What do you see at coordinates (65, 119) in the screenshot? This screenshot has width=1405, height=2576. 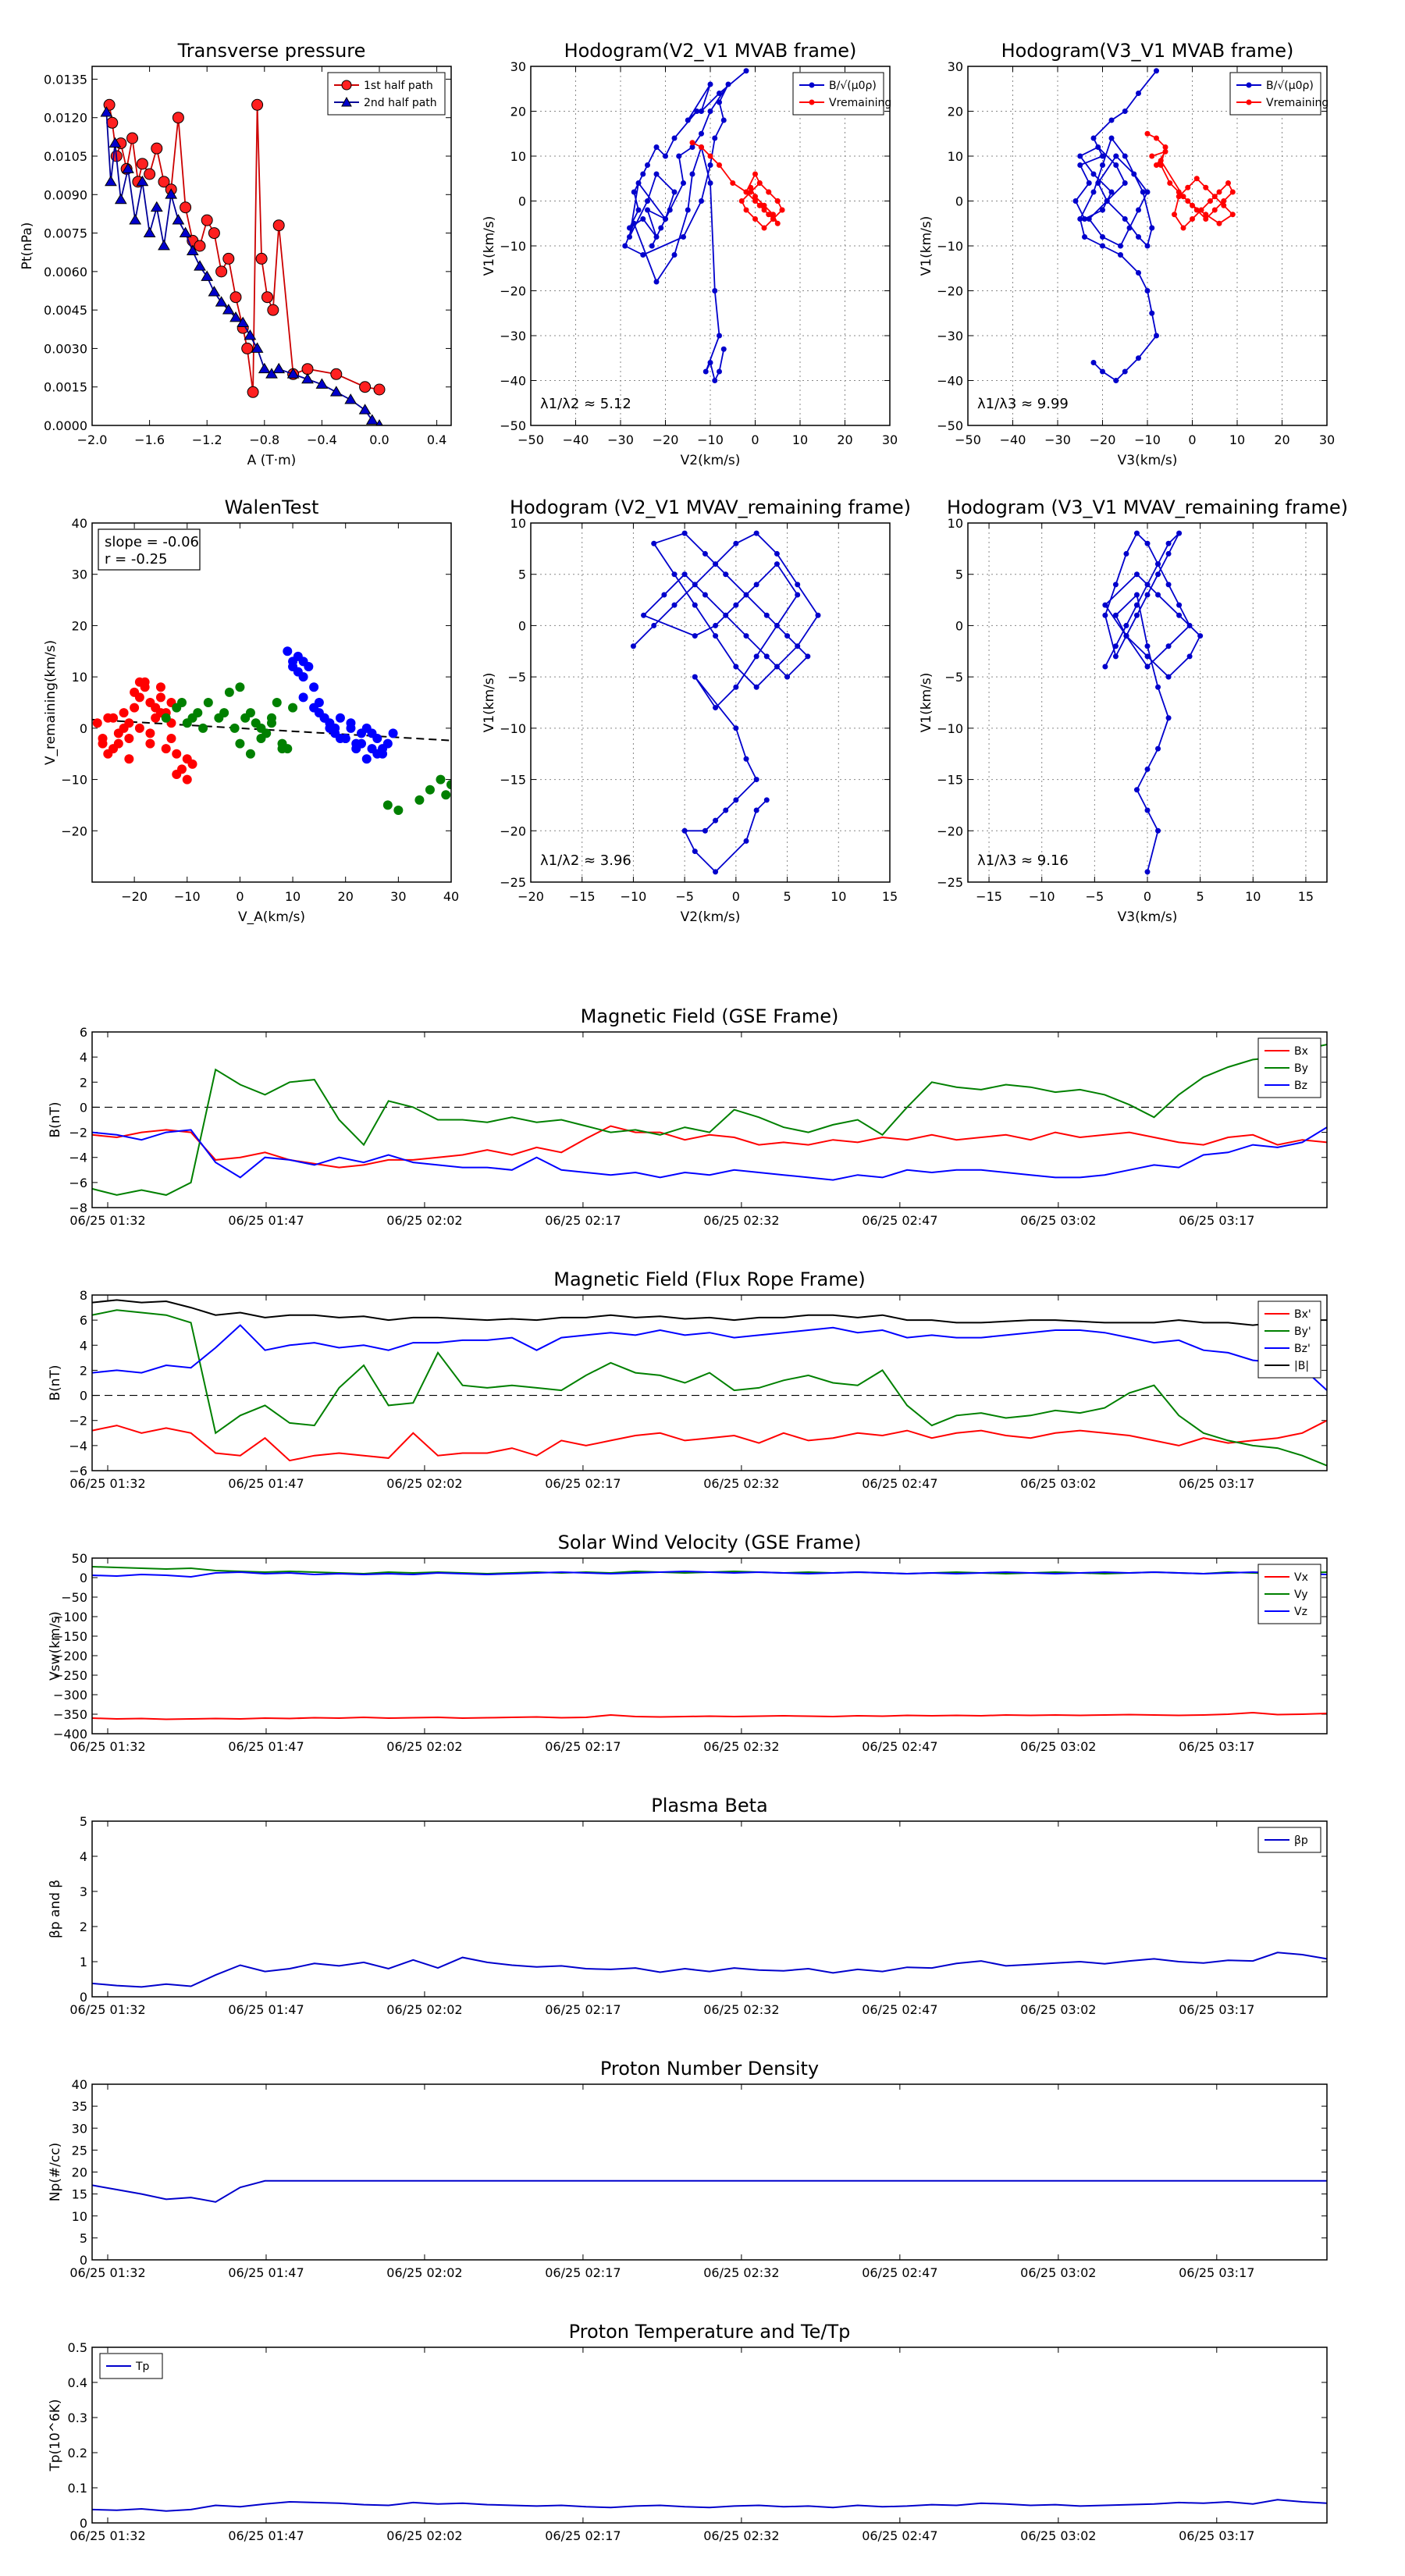 I see `y-tick-label: 0.0120` at bounding box center [65, 119].